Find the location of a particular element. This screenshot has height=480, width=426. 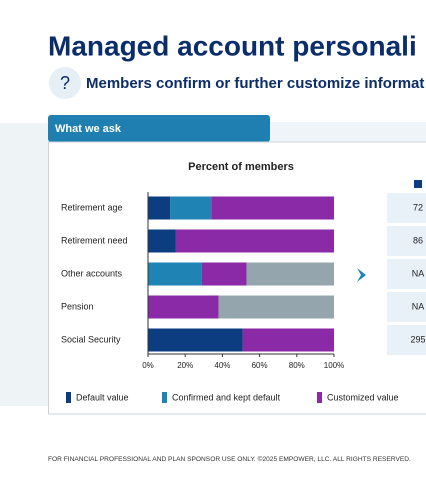

x-tick-label: 80% is located at coordinates (297, 365).